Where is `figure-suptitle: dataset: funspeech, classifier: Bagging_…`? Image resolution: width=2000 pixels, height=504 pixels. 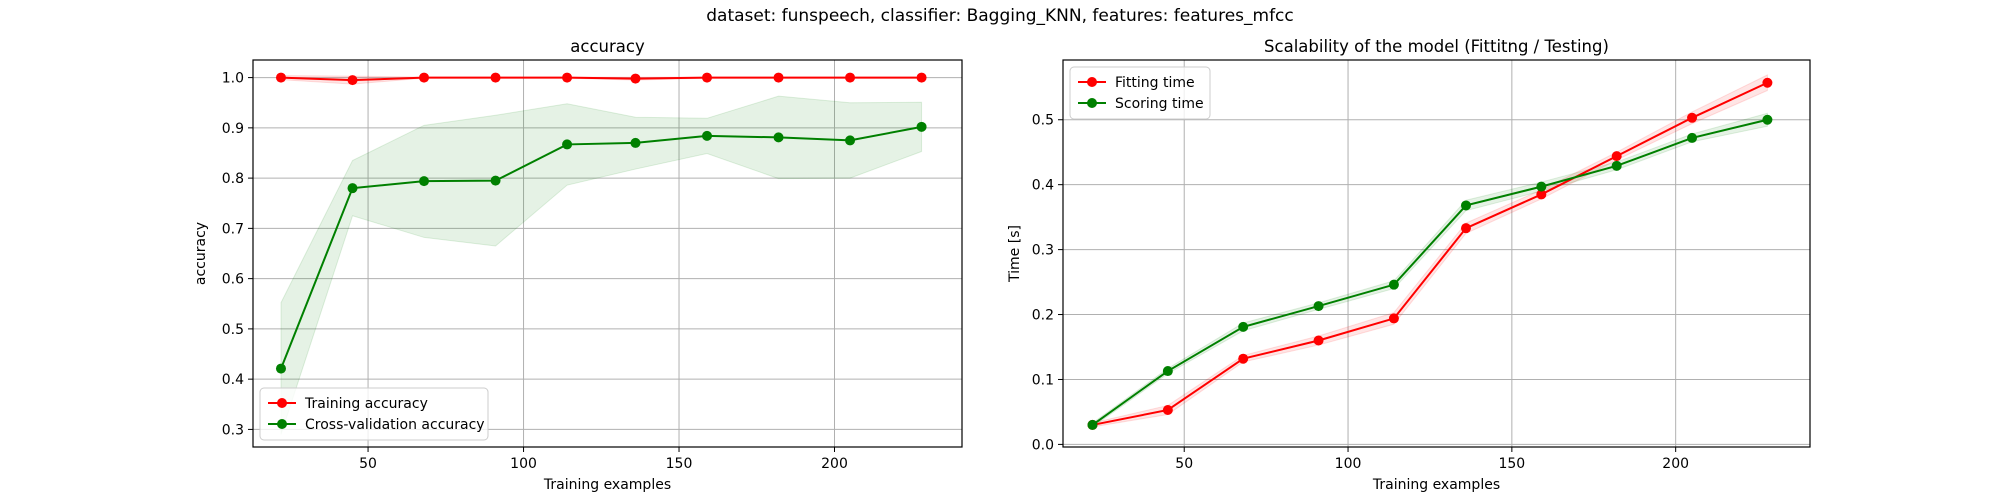
figure-suptitle: dataset: funspeech, classifier: Bagging_… is located at coordinates (1000, 16).